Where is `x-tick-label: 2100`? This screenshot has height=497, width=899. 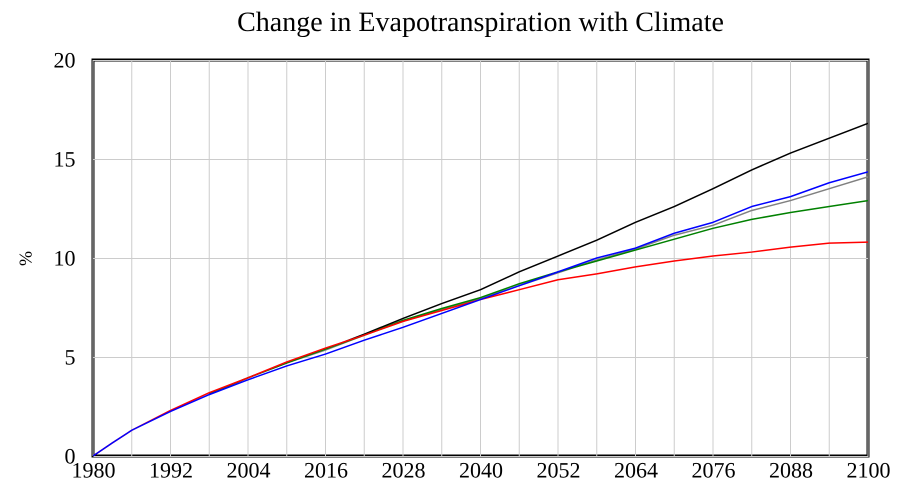 x-tick-label: 2100 is located at coordinates (868, 470).